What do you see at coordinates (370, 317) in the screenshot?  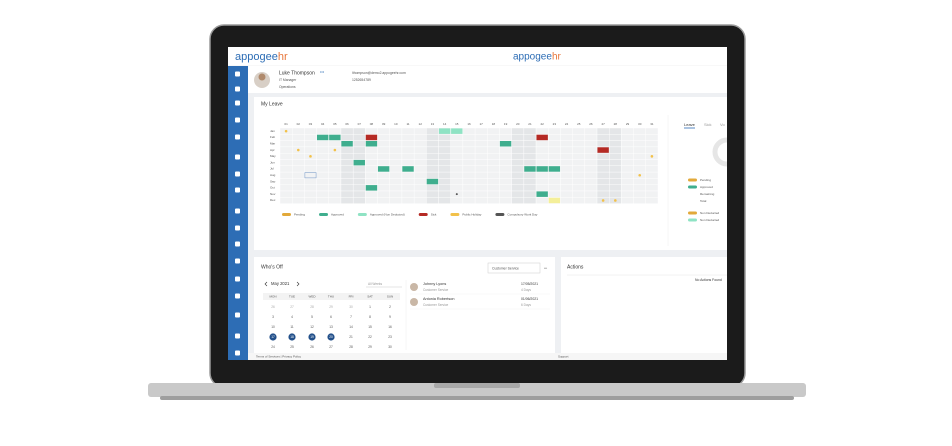 I see `date: 8` at bounding box center [370, 317].